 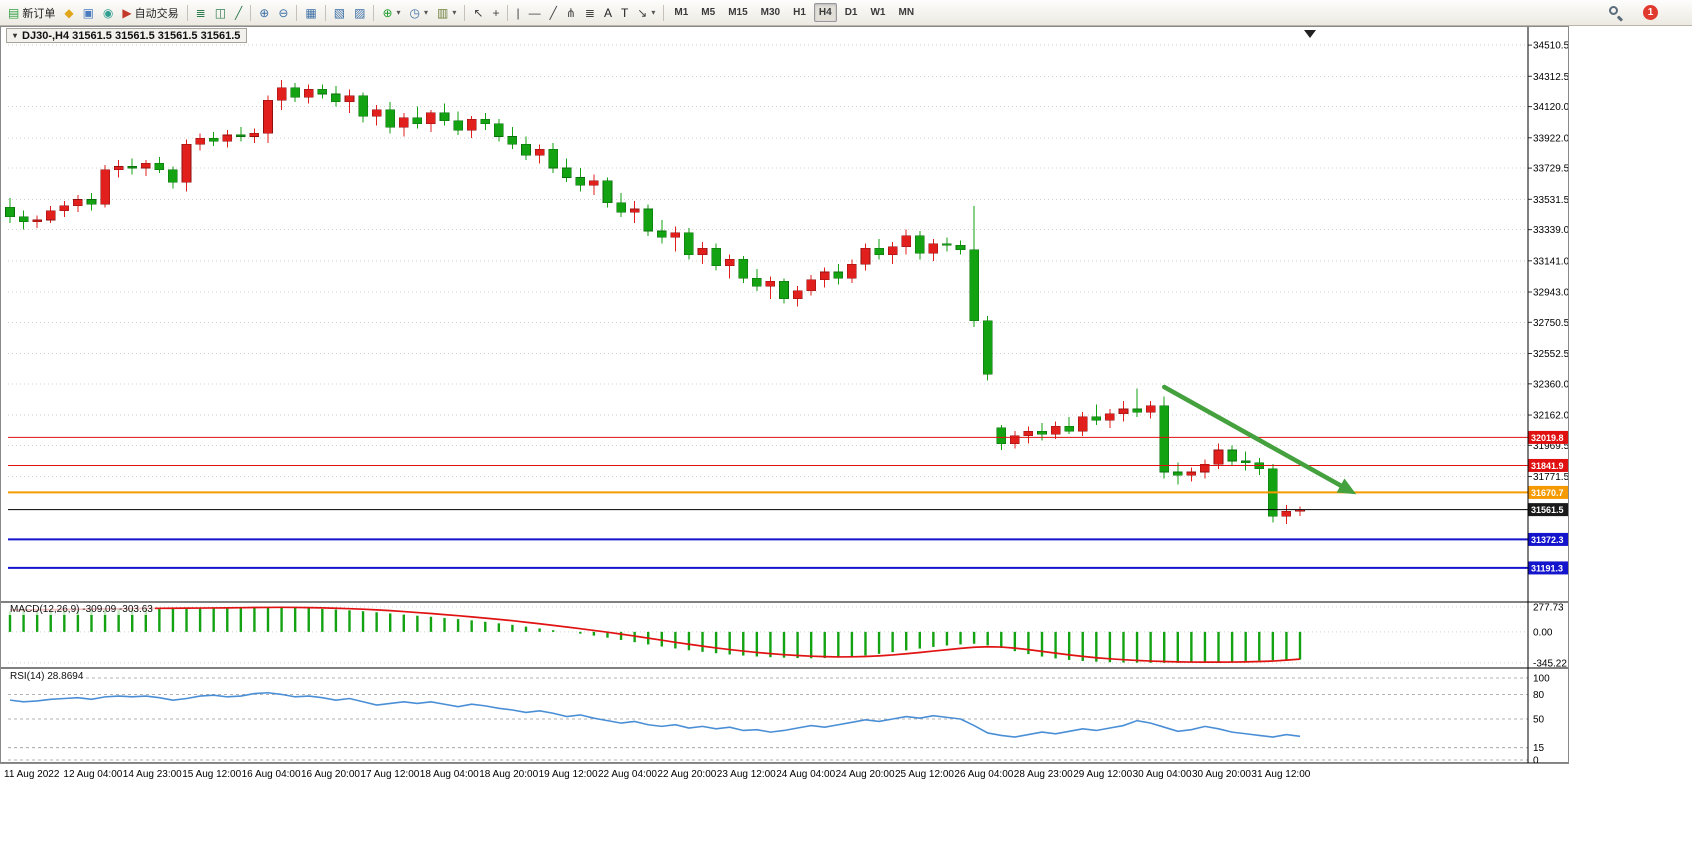 I want to click on timeframe-h4-button: H4, so click(x=825, y=12).